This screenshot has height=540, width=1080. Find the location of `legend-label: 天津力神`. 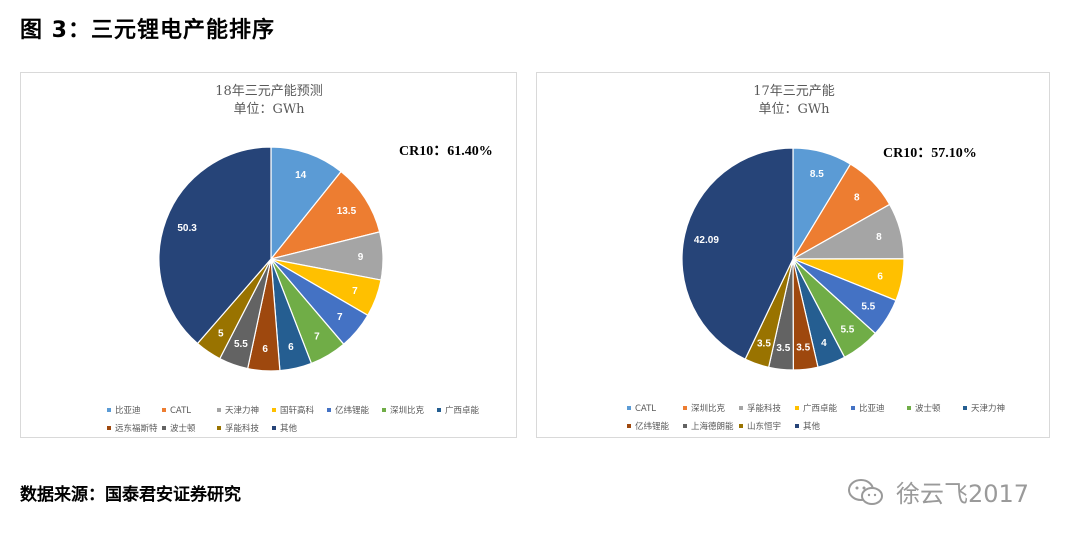

legend-label: 天津力神 is located at coordinates (988, 408).